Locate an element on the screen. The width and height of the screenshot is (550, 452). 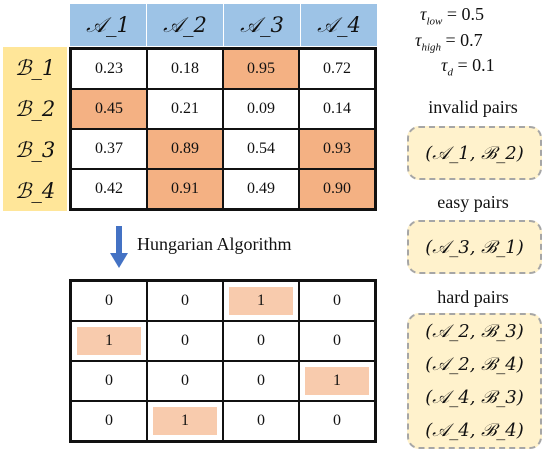
tau-subscript: low is located at coordinates (434, 21).